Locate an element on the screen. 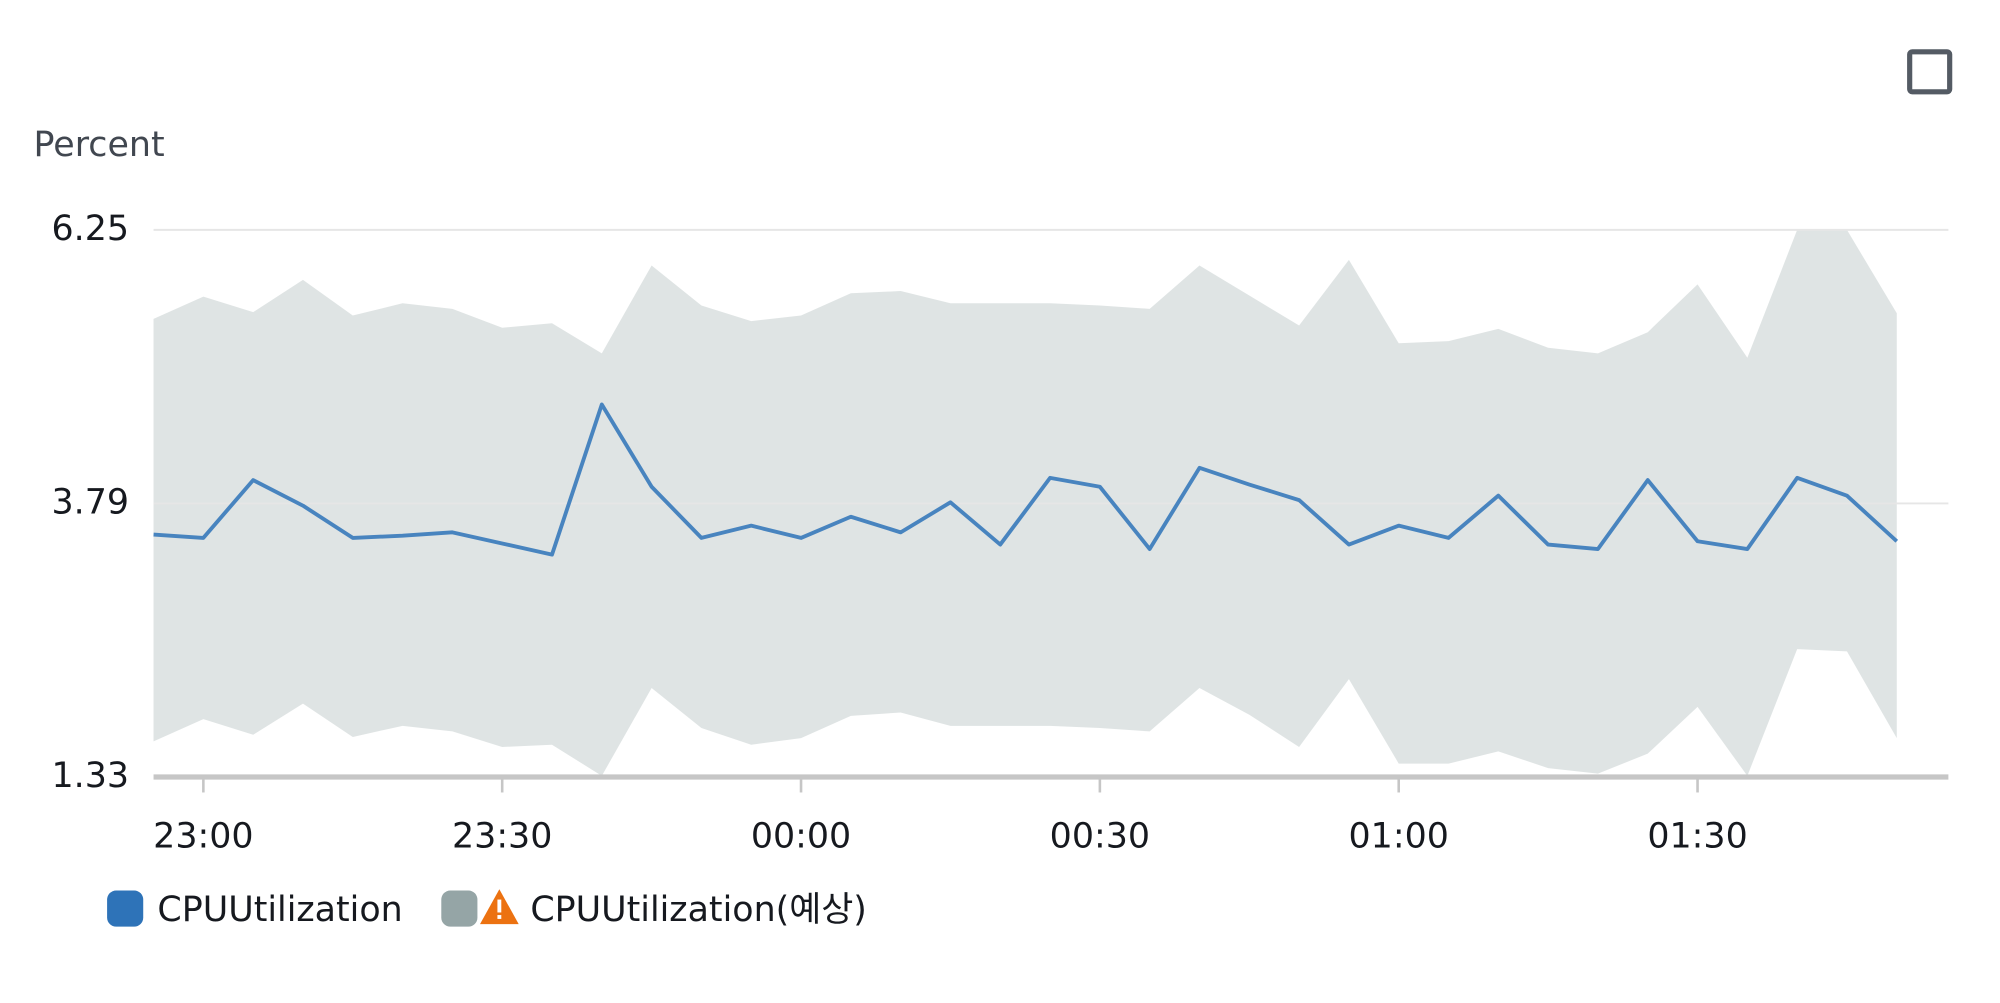  expand-icon is located at coordinates (1930, 72).